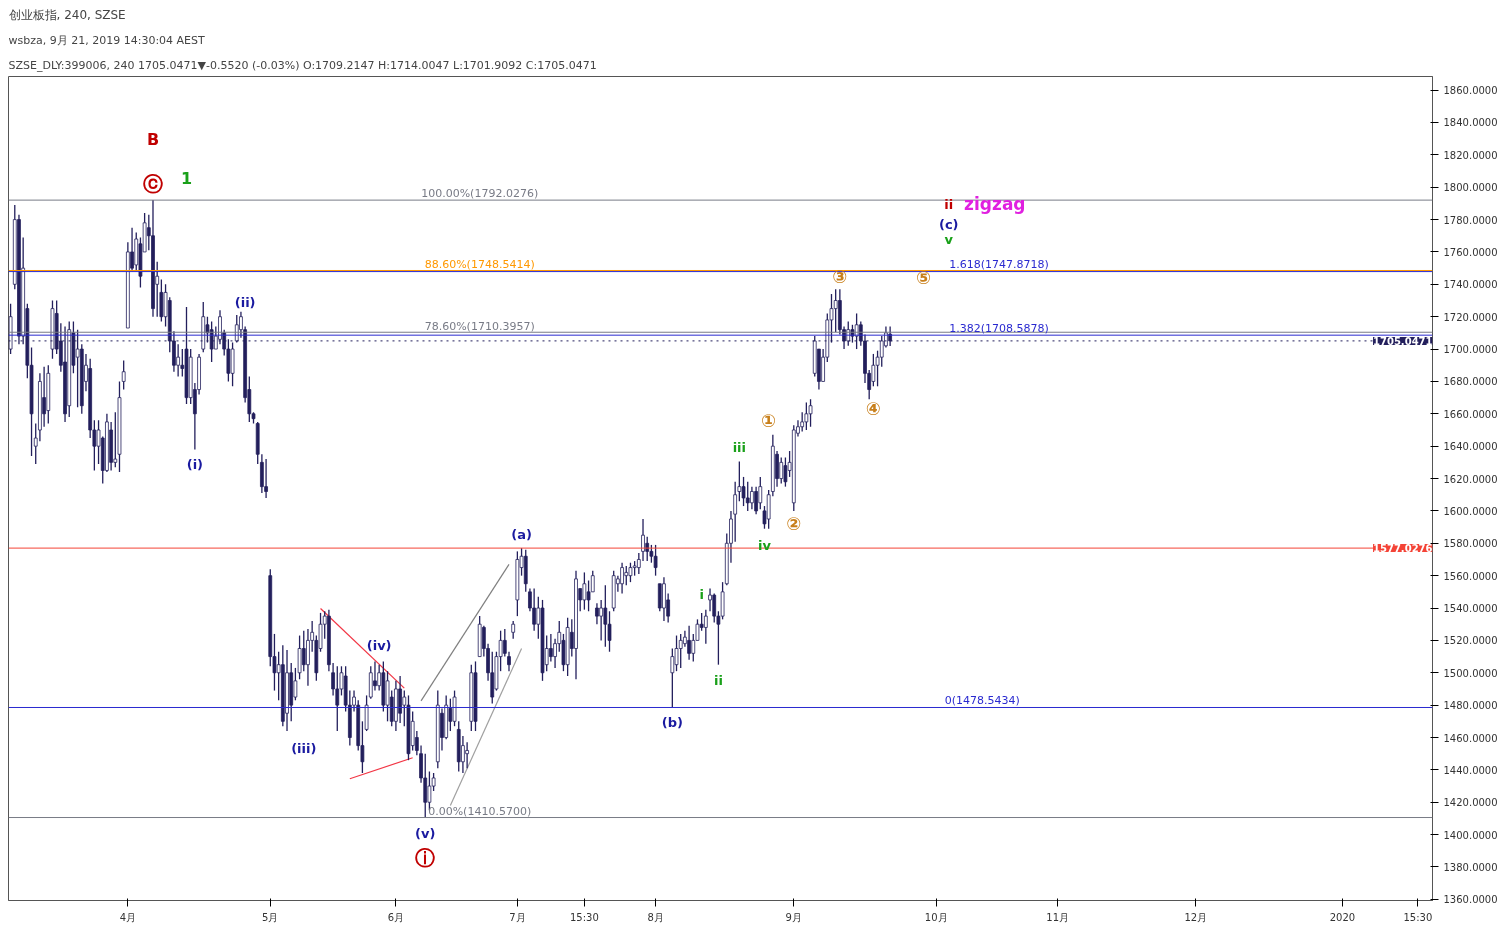 Image resolution: width=1507 pixels, height=934 pixels. I want to click on y-tick-label: 1500.0000, so click(1470, 673).